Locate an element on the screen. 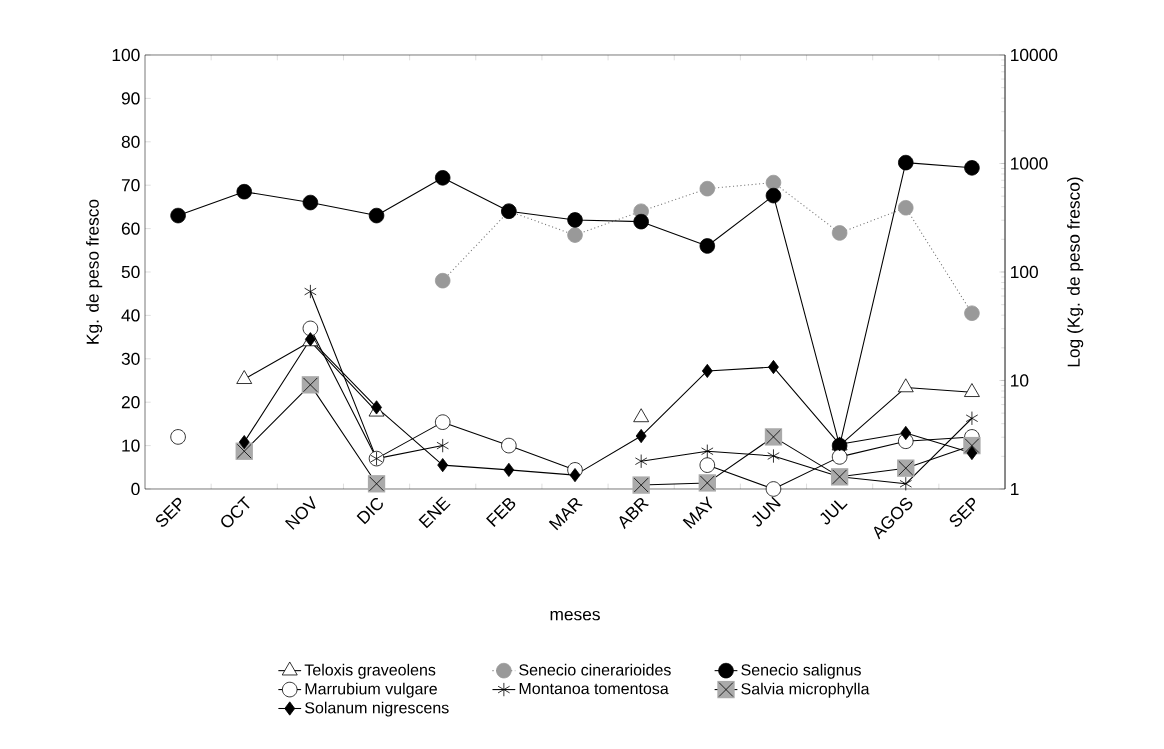  legend-label: Marrubium vulgare is located at coordinates (371, 690).